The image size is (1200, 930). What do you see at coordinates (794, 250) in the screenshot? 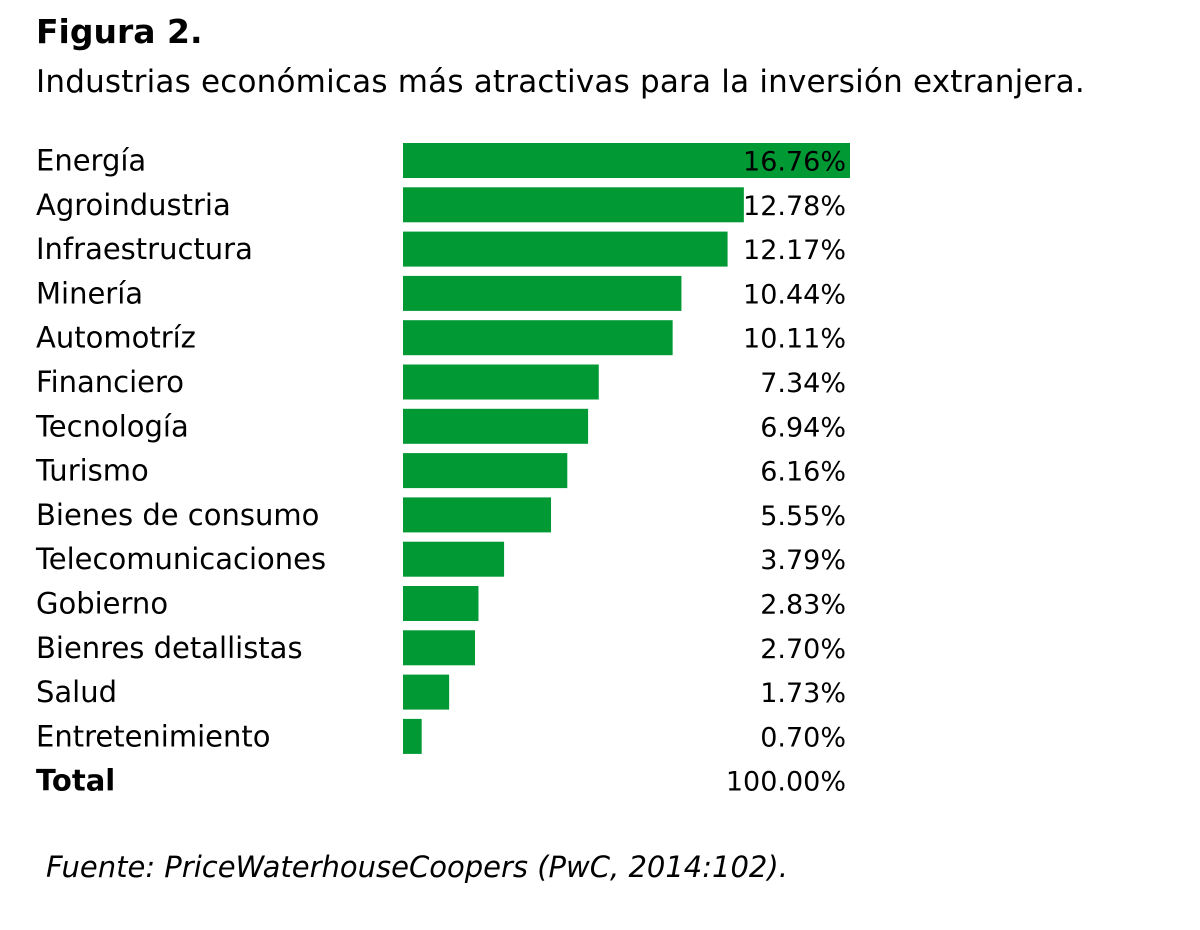
I see `value-label: 12.17%` at bounding box center [794, 250].